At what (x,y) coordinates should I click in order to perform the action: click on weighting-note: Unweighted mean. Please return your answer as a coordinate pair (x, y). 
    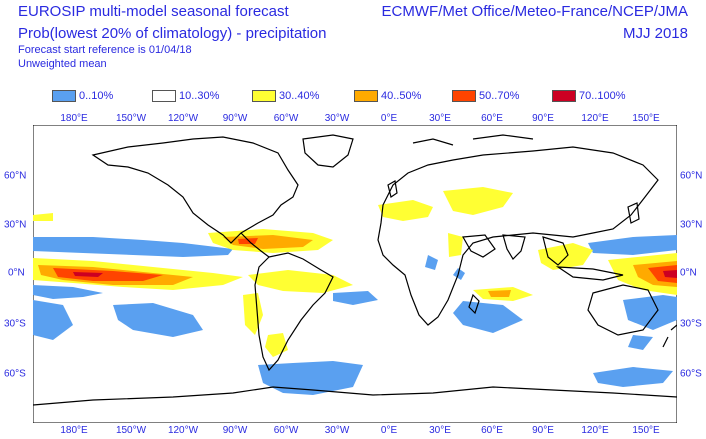
    Looking at the image, I should click on (62, 64).